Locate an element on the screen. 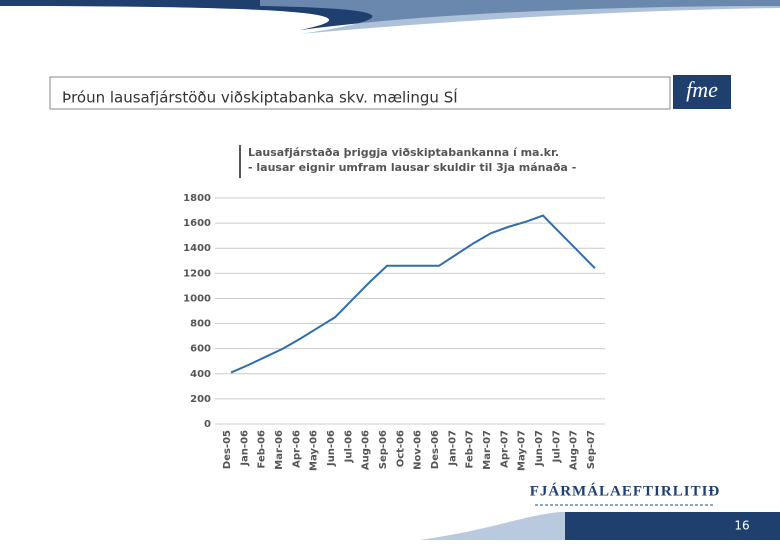  y-tick-label: 1600 is located at coordinates (197, 223).